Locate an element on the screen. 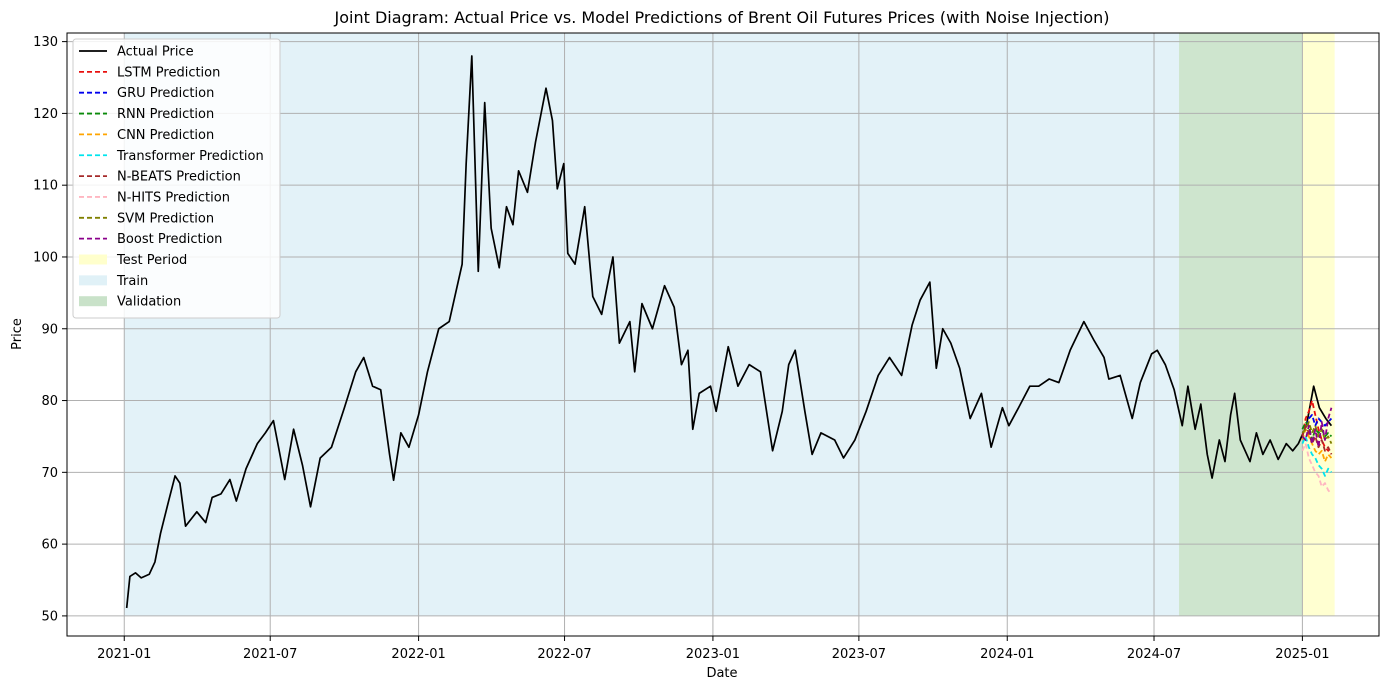  legend-item-test-period: Test Period is located at coordinates (133, 260).